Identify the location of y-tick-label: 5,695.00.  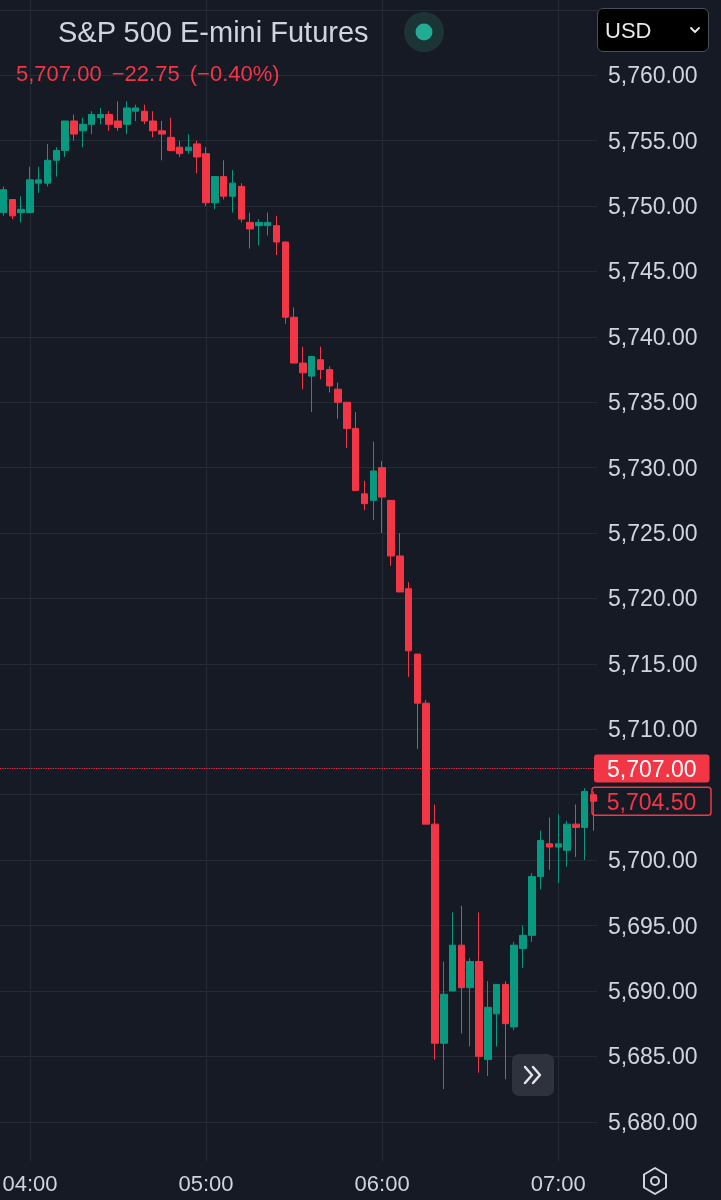
(653, 925).